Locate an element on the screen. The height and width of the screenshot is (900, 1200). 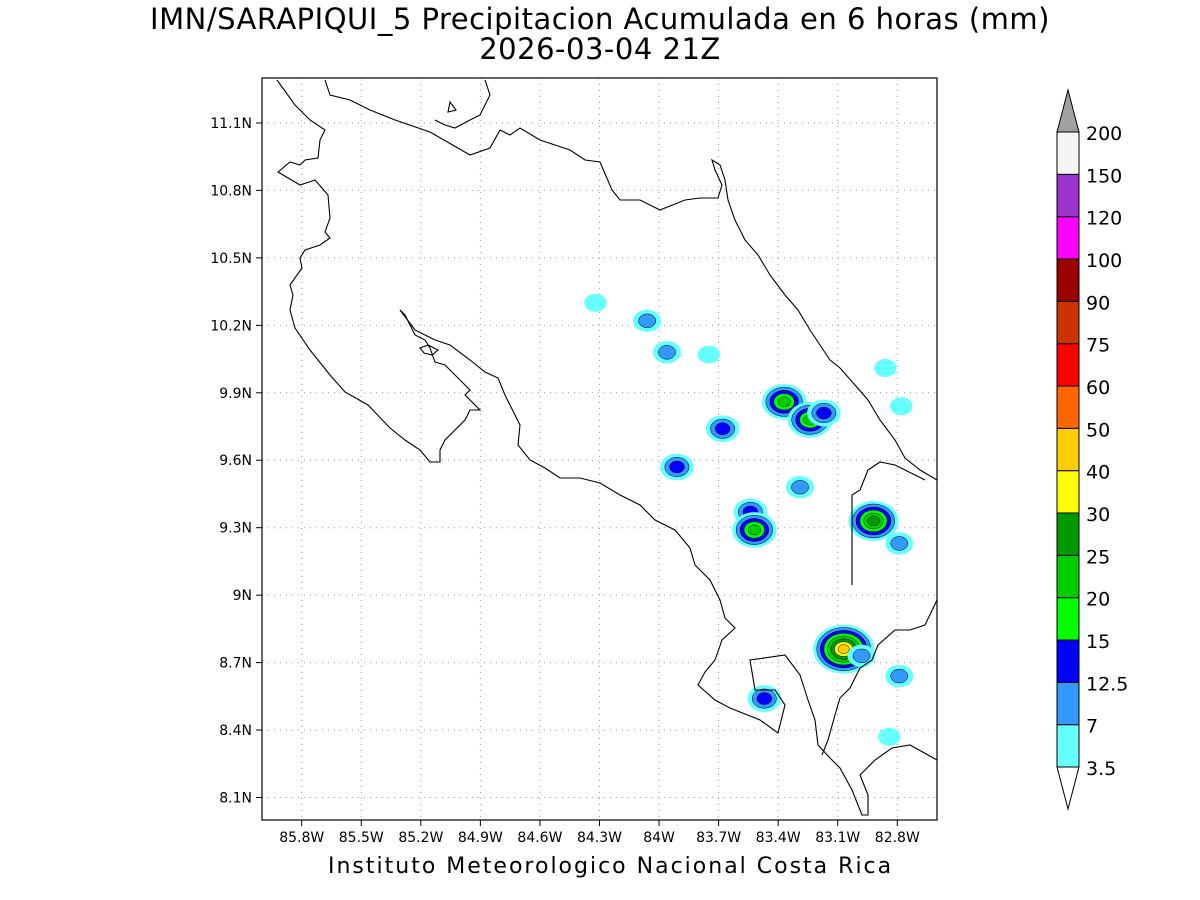
lat-tick-label: 10.5N is located at coordinates (231, 259).